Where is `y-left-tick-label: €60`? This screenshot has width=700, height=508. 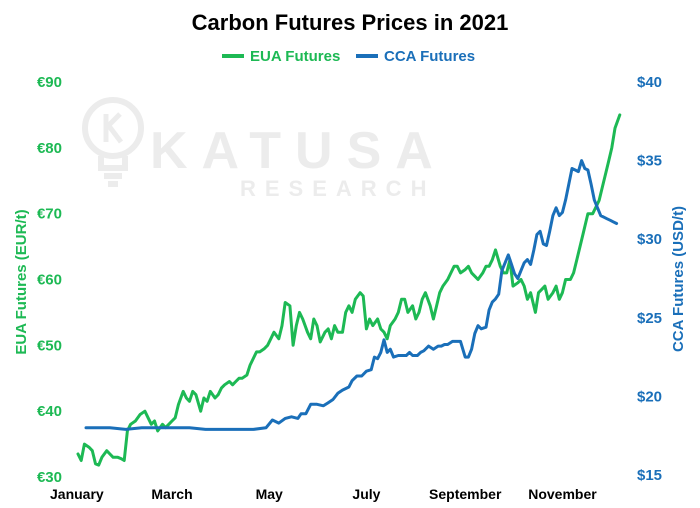 y-left-tick-label: €60 is located at coordinates (49, 280).